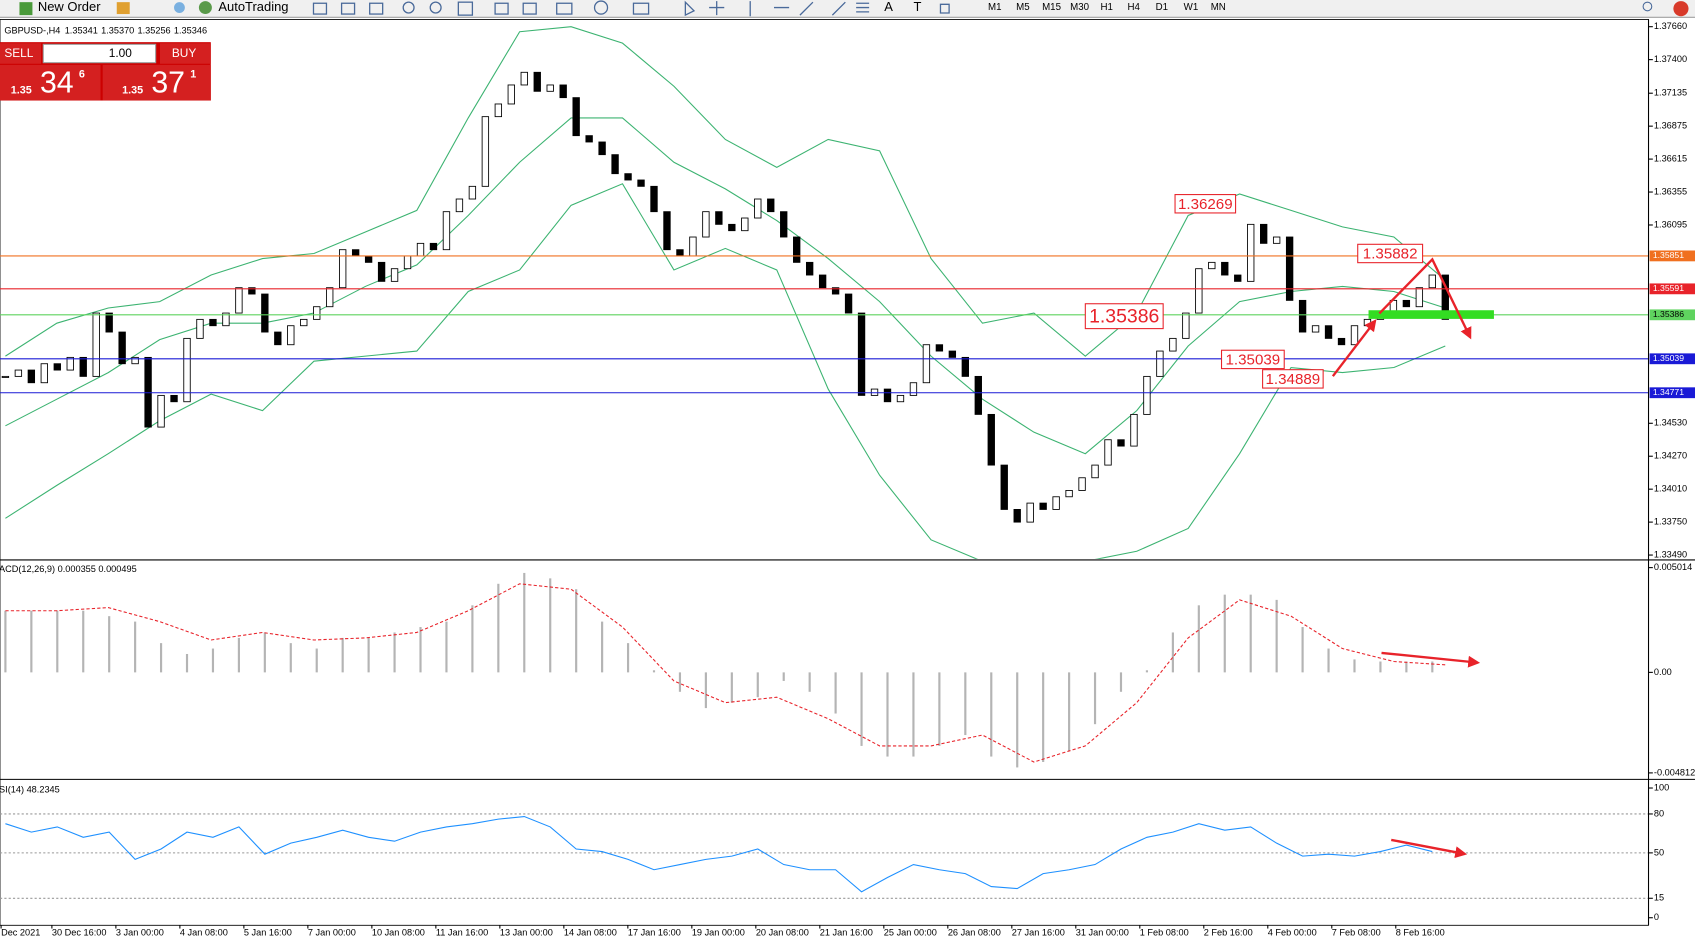  What do you see at coordinates (917, 7) in the screenshot?
I see `label-tool: T` at bounding box center [917, 7].